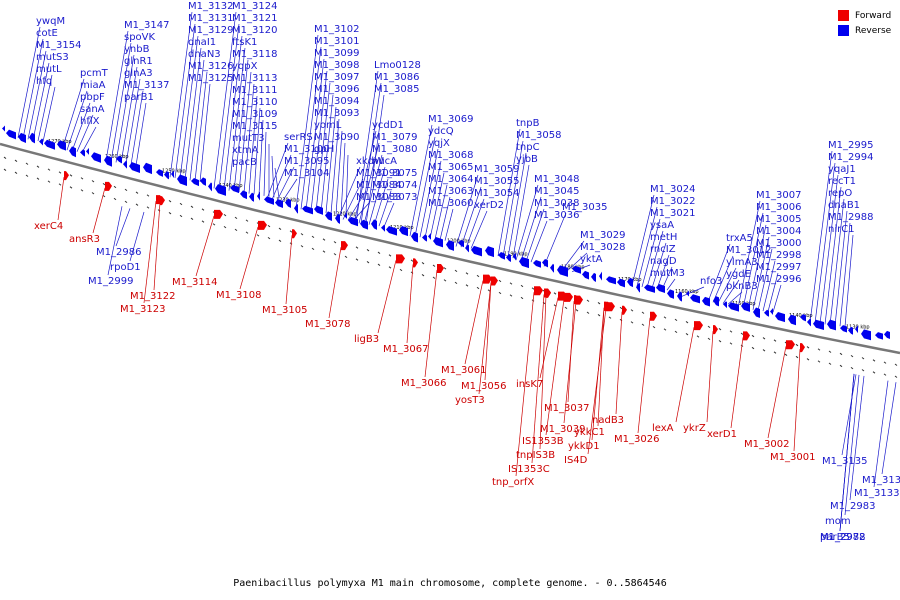 This screenshot has height=600, width=900. I want to click on reverse-gene-label-mom: mom, so click(838, 521).